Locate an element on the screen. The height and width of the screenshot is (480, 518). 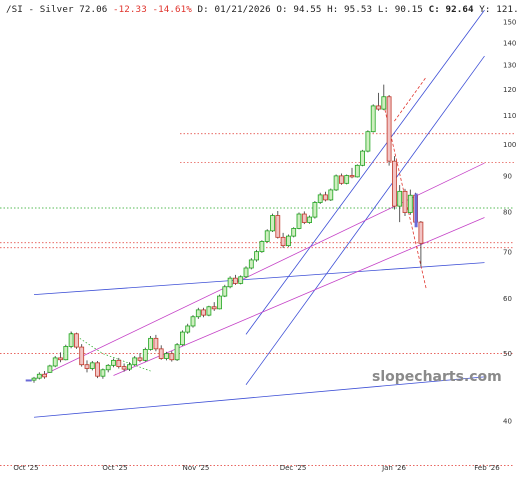
open-value: 94.55 is located at coordinates (307, 9).